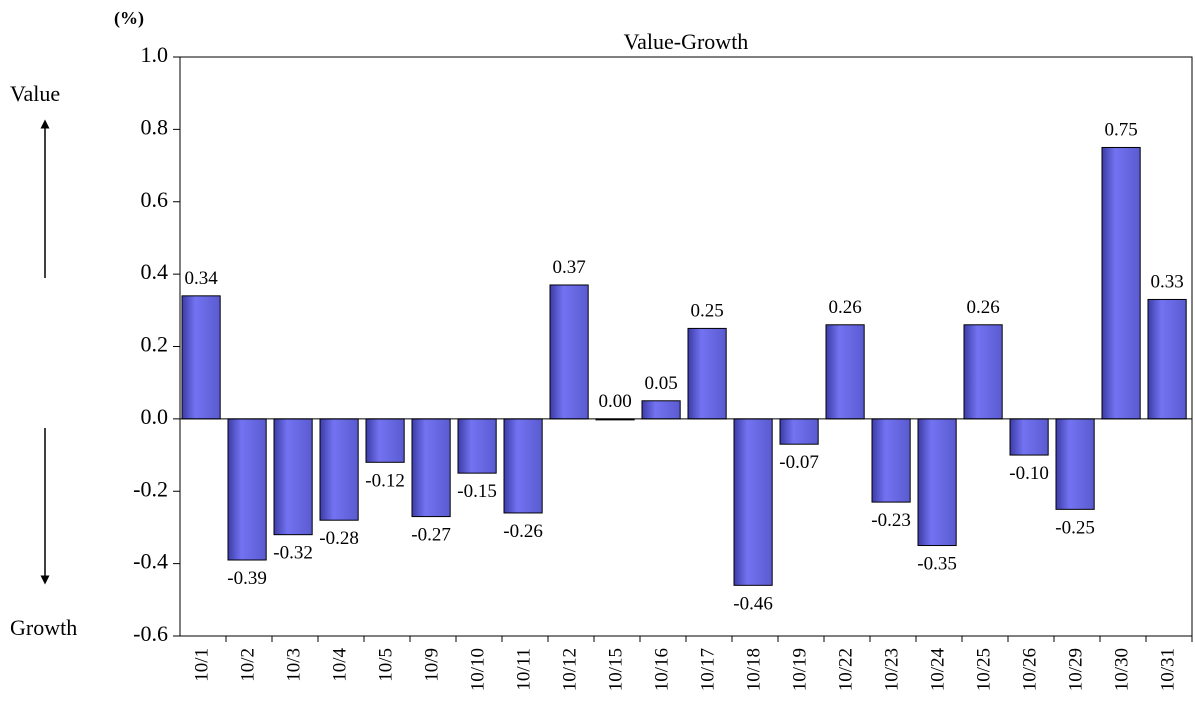 This screenshot has height=707, width=1195. I want to click on x-tick-label: 10/31, so click(1167, 669).